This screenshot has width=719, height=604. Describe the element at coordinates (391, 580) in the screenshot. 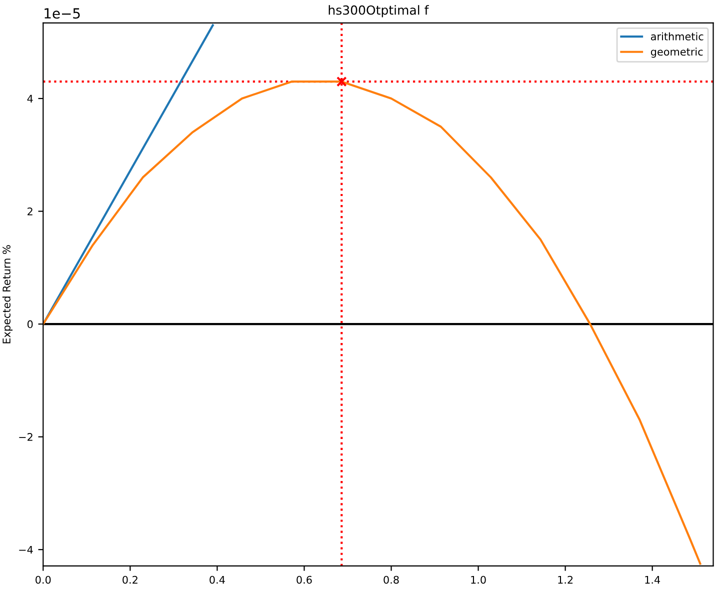

I see `x-tick-label: 0.8` at that location.